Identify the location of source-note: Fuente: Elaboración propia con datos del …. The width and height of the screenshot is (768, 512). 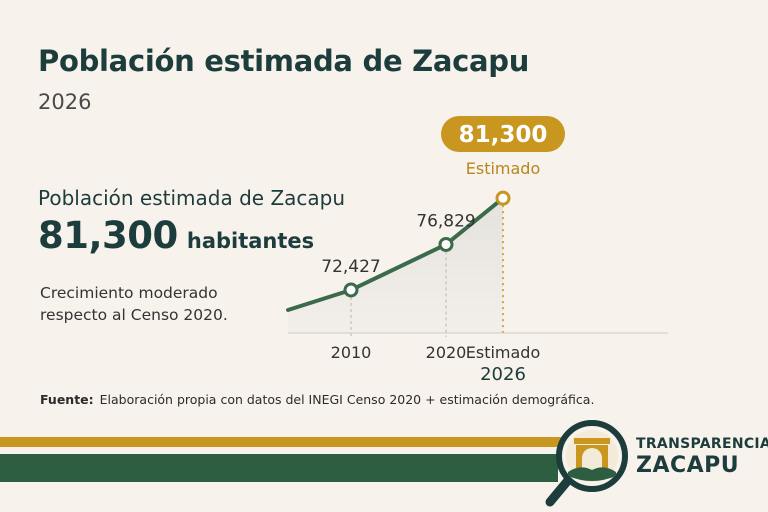
(317, 399).